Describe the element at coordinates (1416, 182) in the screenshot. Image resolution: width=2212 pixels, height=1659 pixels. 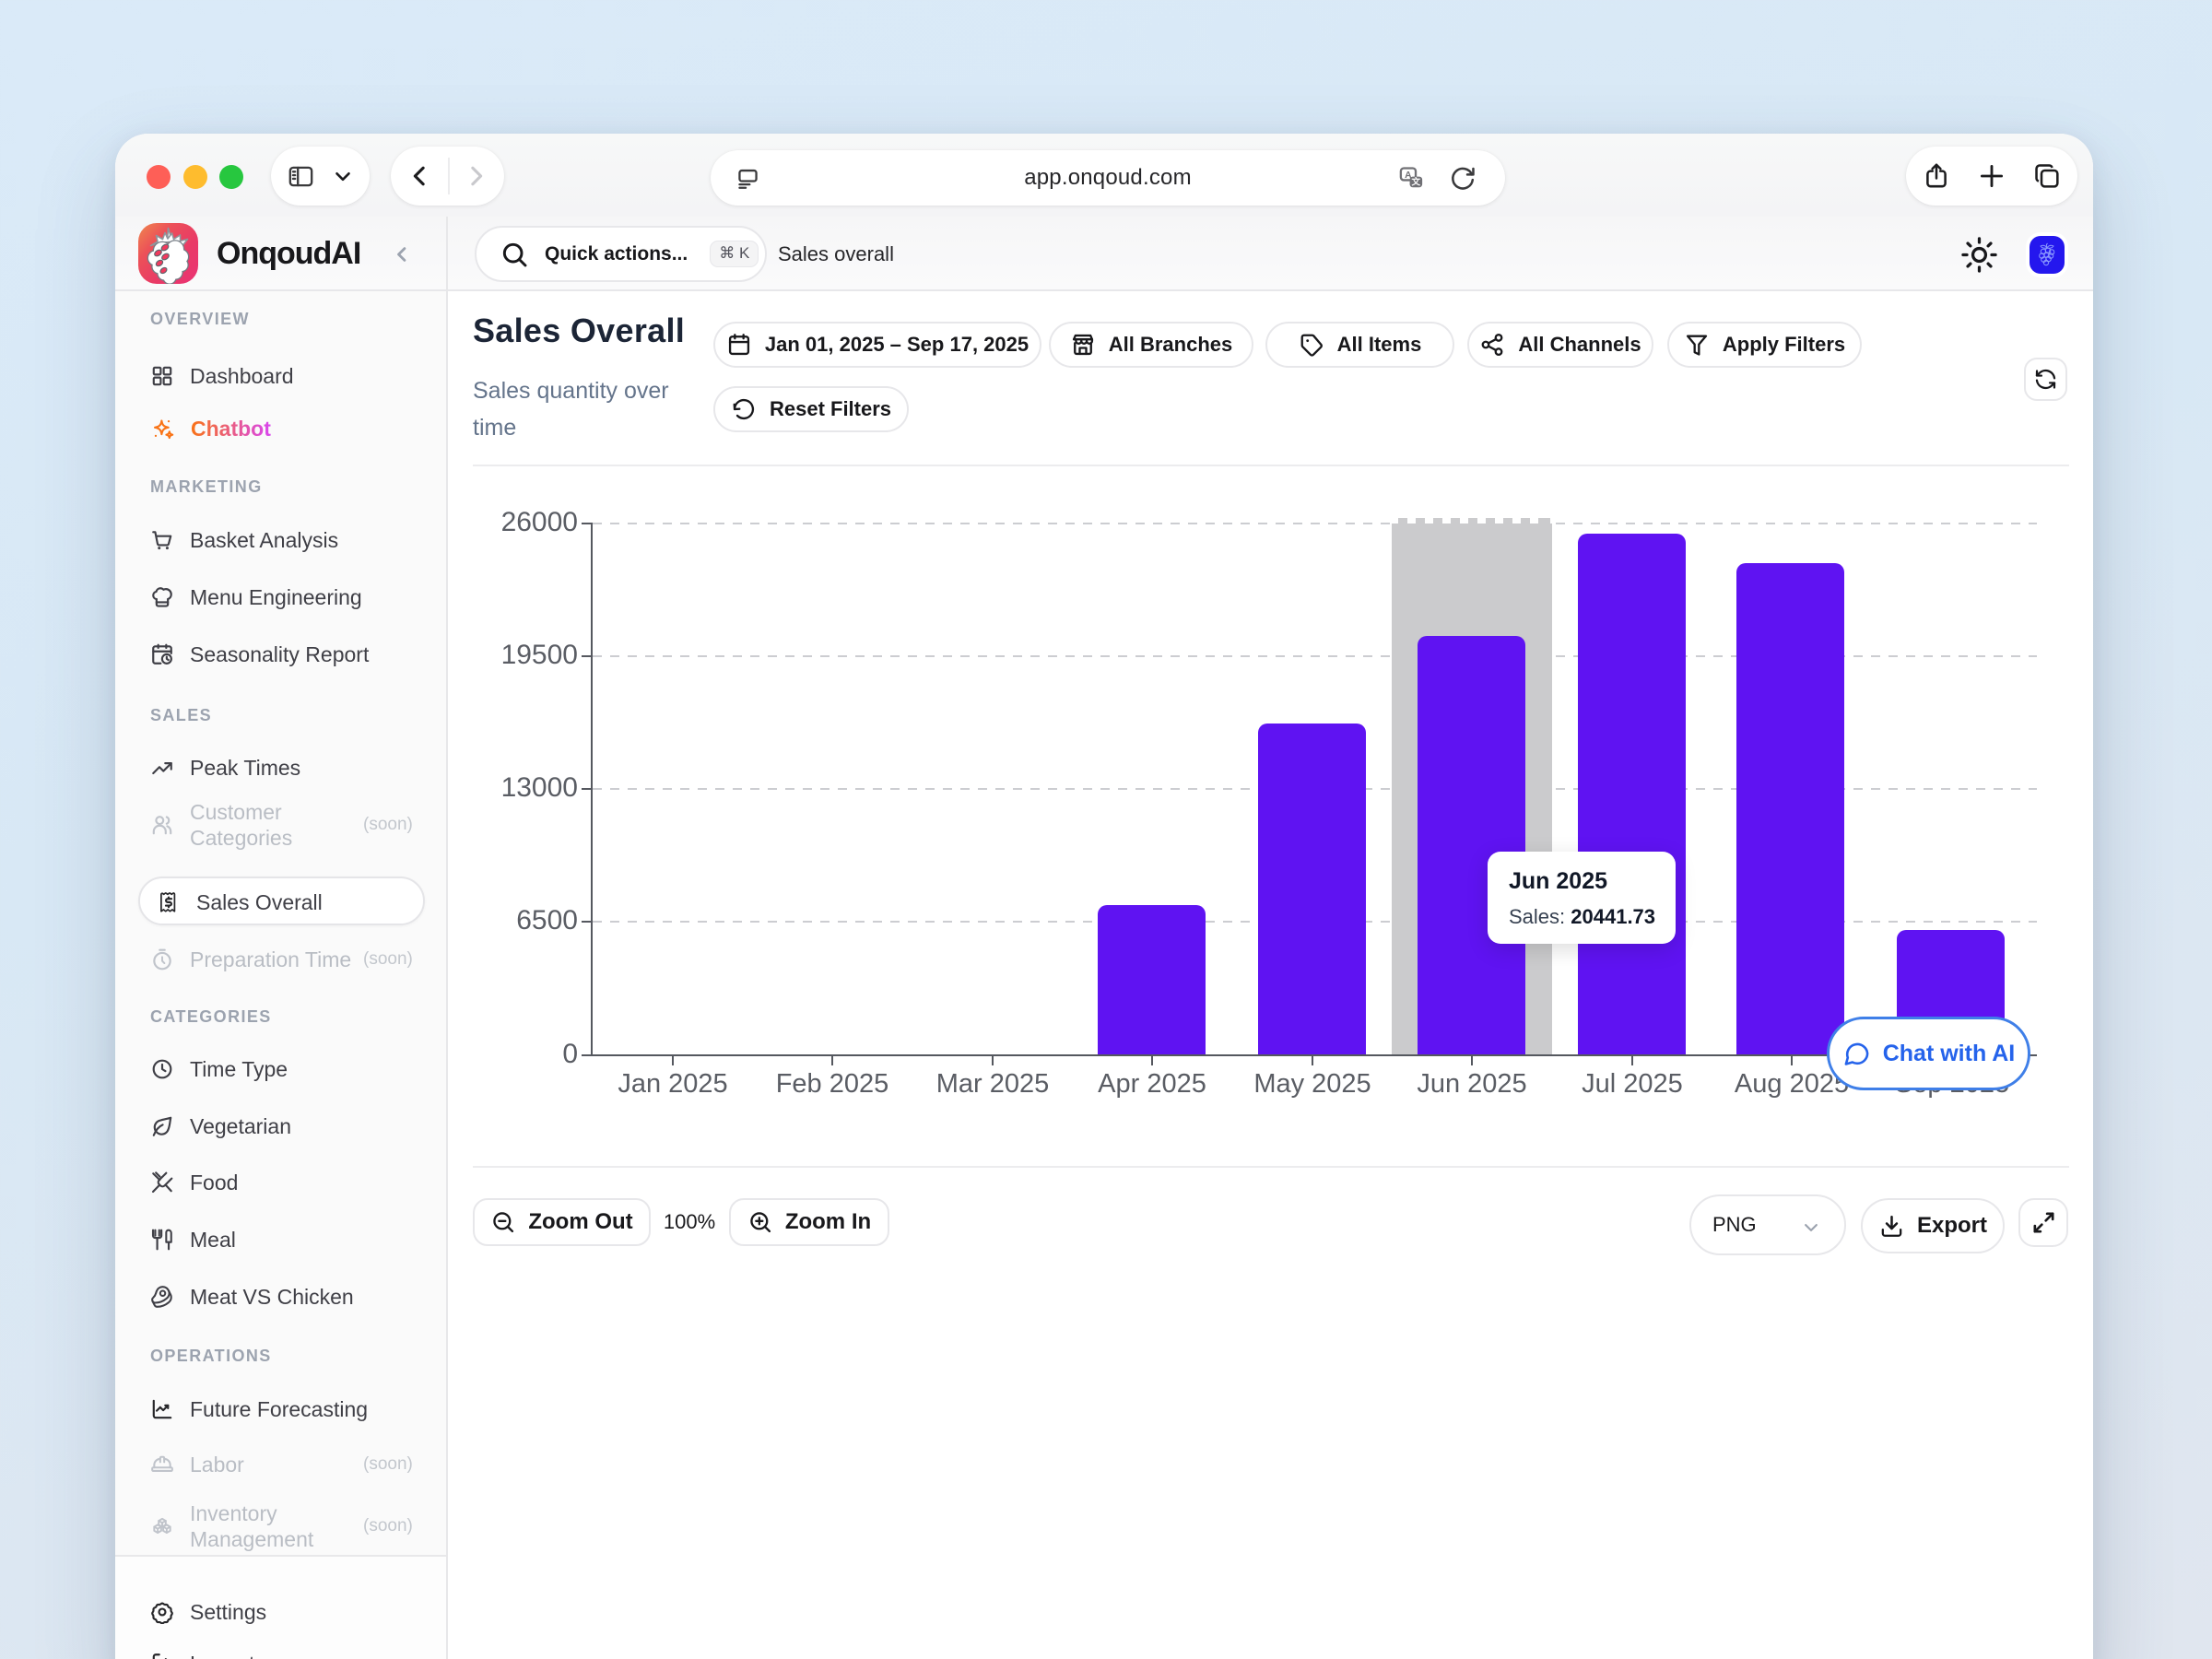
I see `svg-text: 文` at that location.